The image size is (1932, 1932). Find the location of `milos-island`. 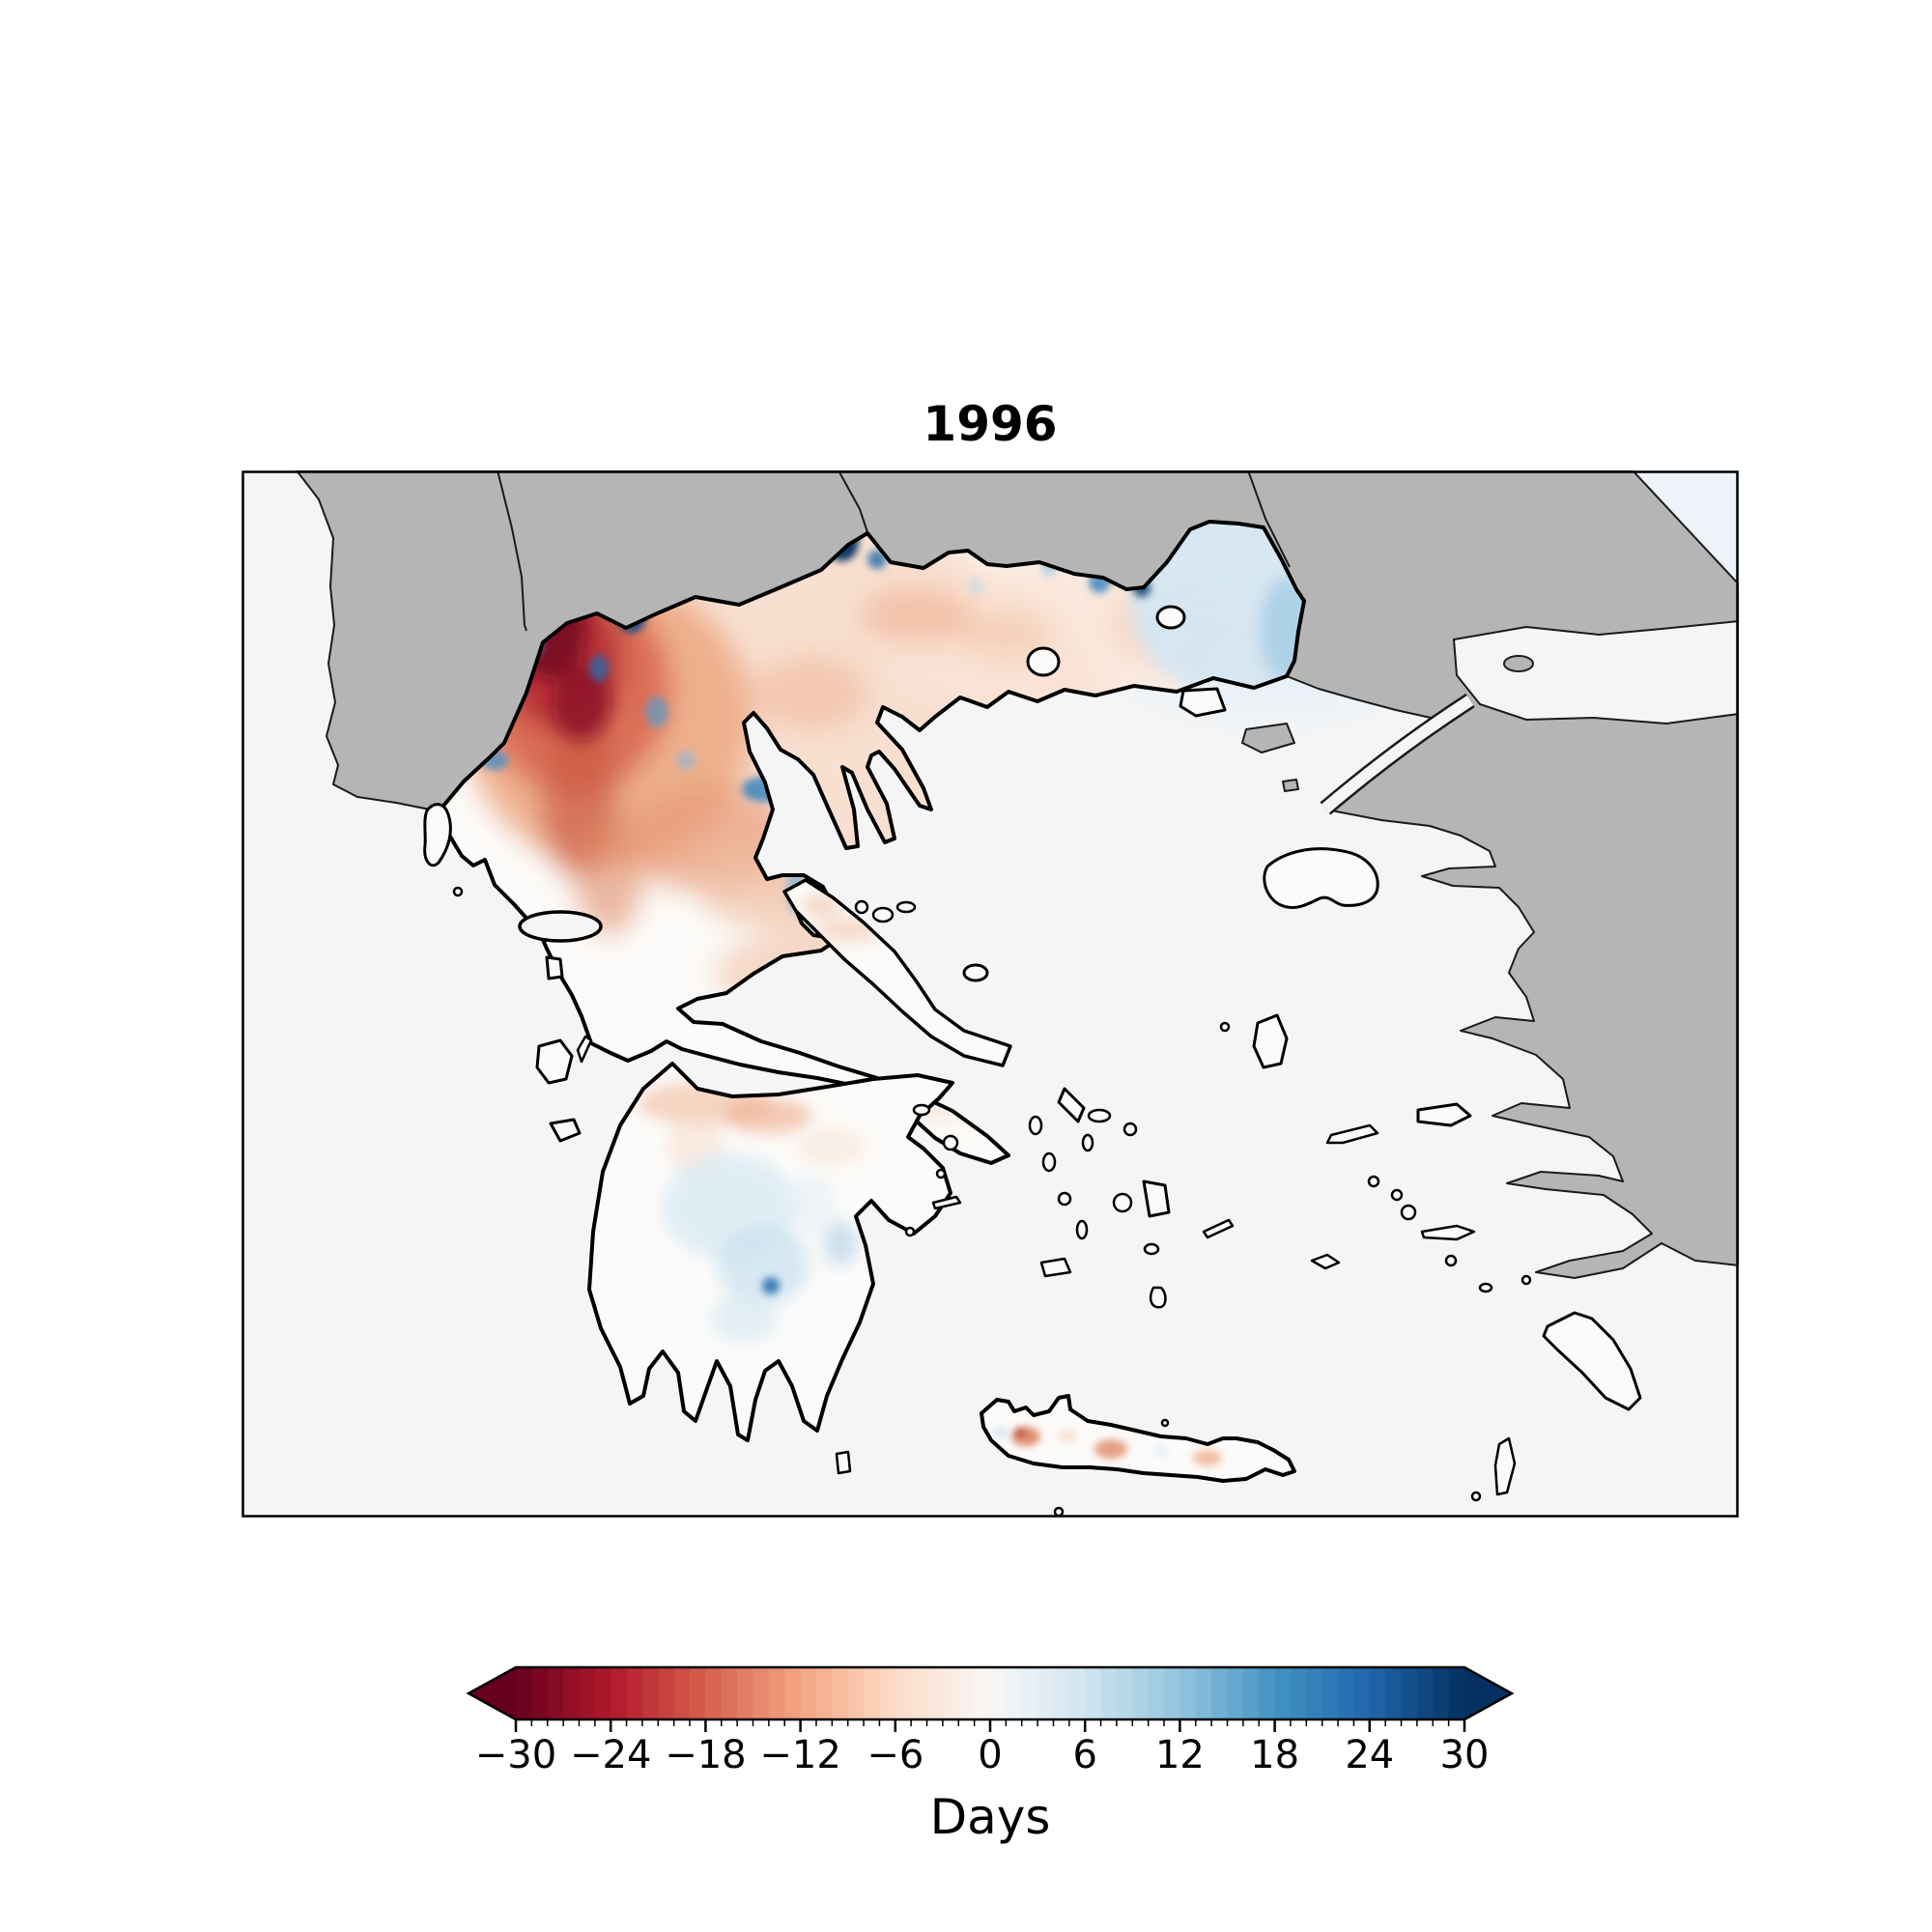

milos-island is located at coordinates (1055, 1267).